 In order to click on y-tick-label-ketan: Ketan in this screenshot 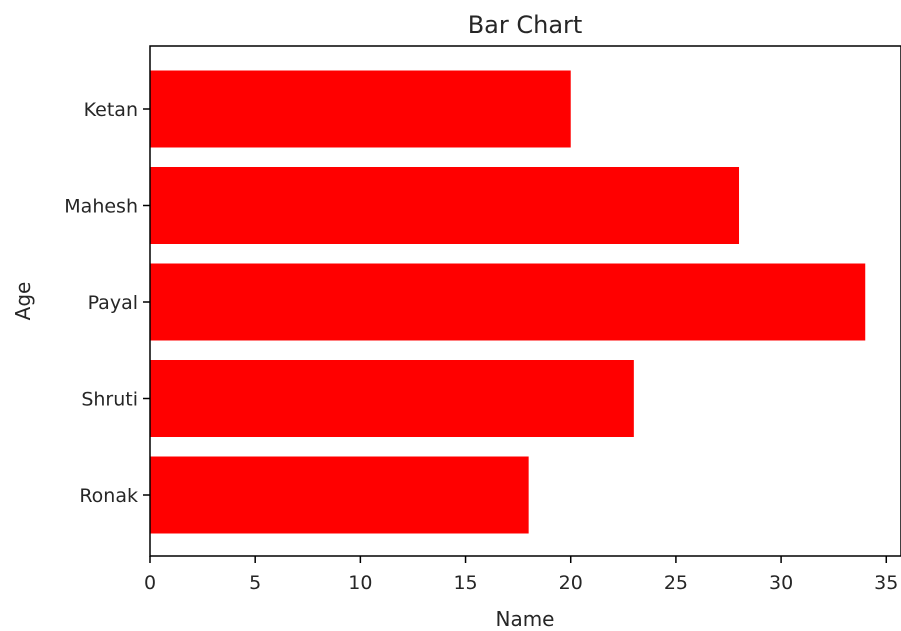, I will do `click(111, 110)`.